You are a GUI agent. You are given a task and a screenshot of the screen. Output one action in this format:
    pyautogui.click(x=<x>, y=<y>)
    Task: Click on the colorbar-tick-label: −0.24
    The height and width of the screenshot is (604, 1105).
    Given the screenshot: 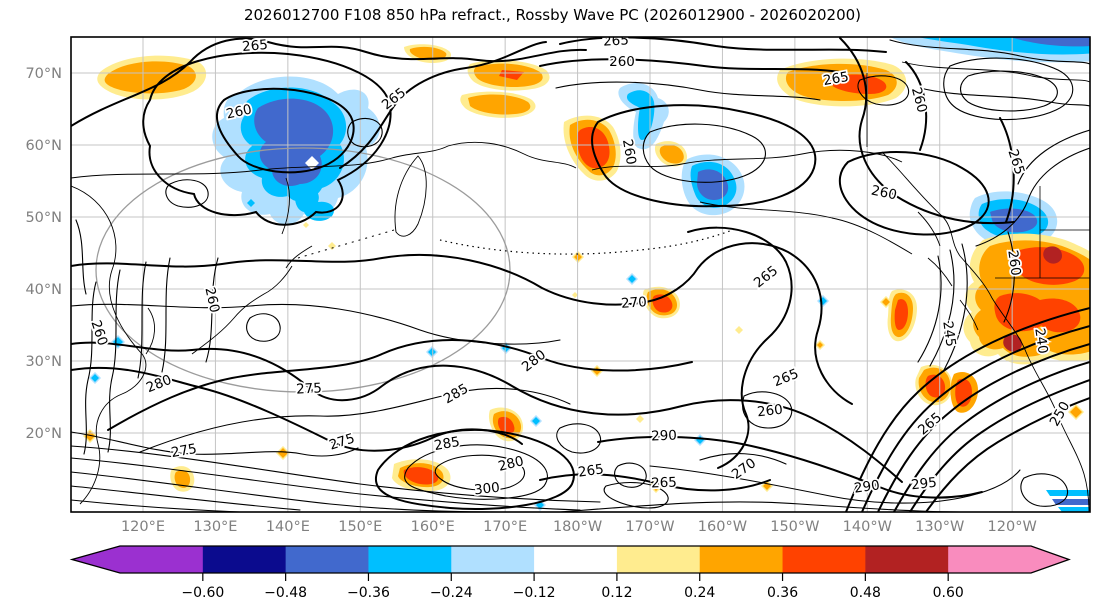 What is the action you would take?
    pyautogui.click(x=451, y=593)
    